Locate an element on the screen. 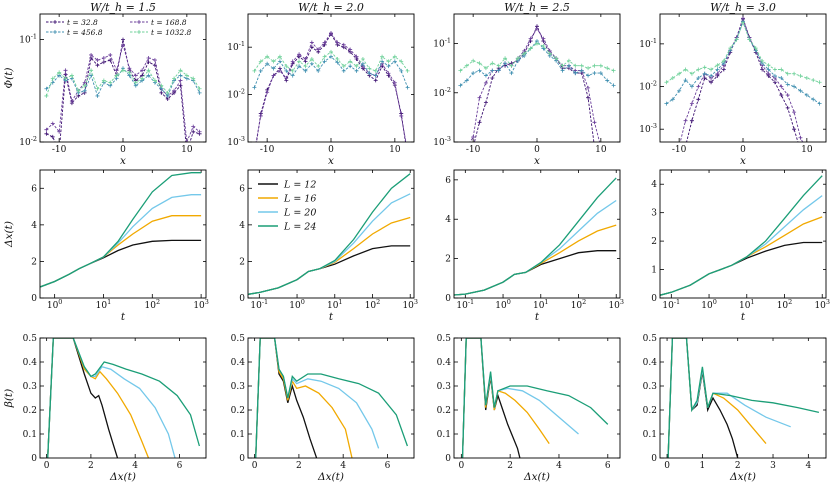  y-tick-label: 6 is located at coordinates (448, 181).